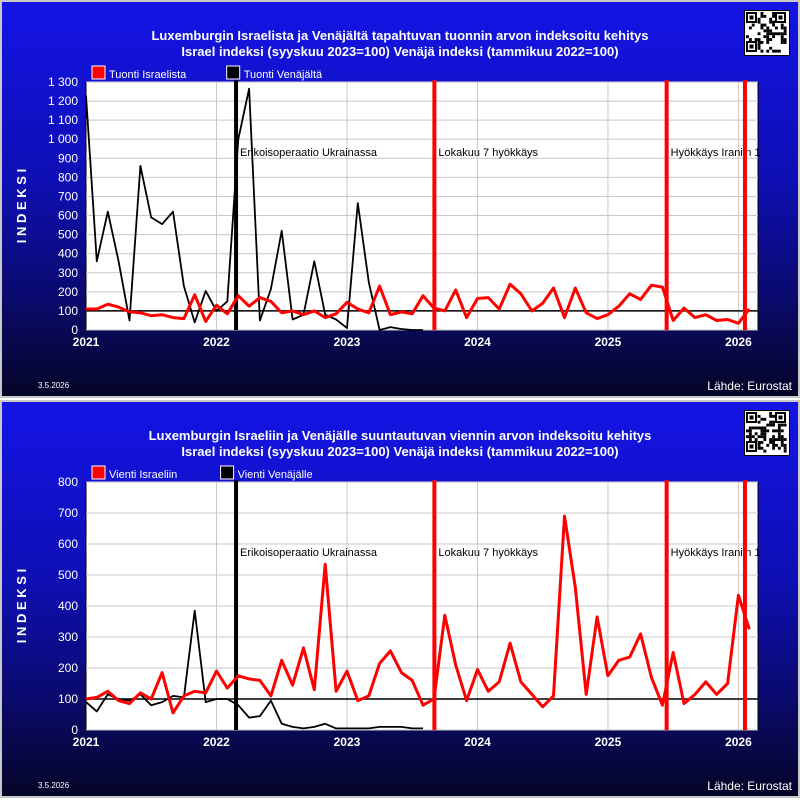  I want to click on y-tick-label: 1 300, so click(63, 82).